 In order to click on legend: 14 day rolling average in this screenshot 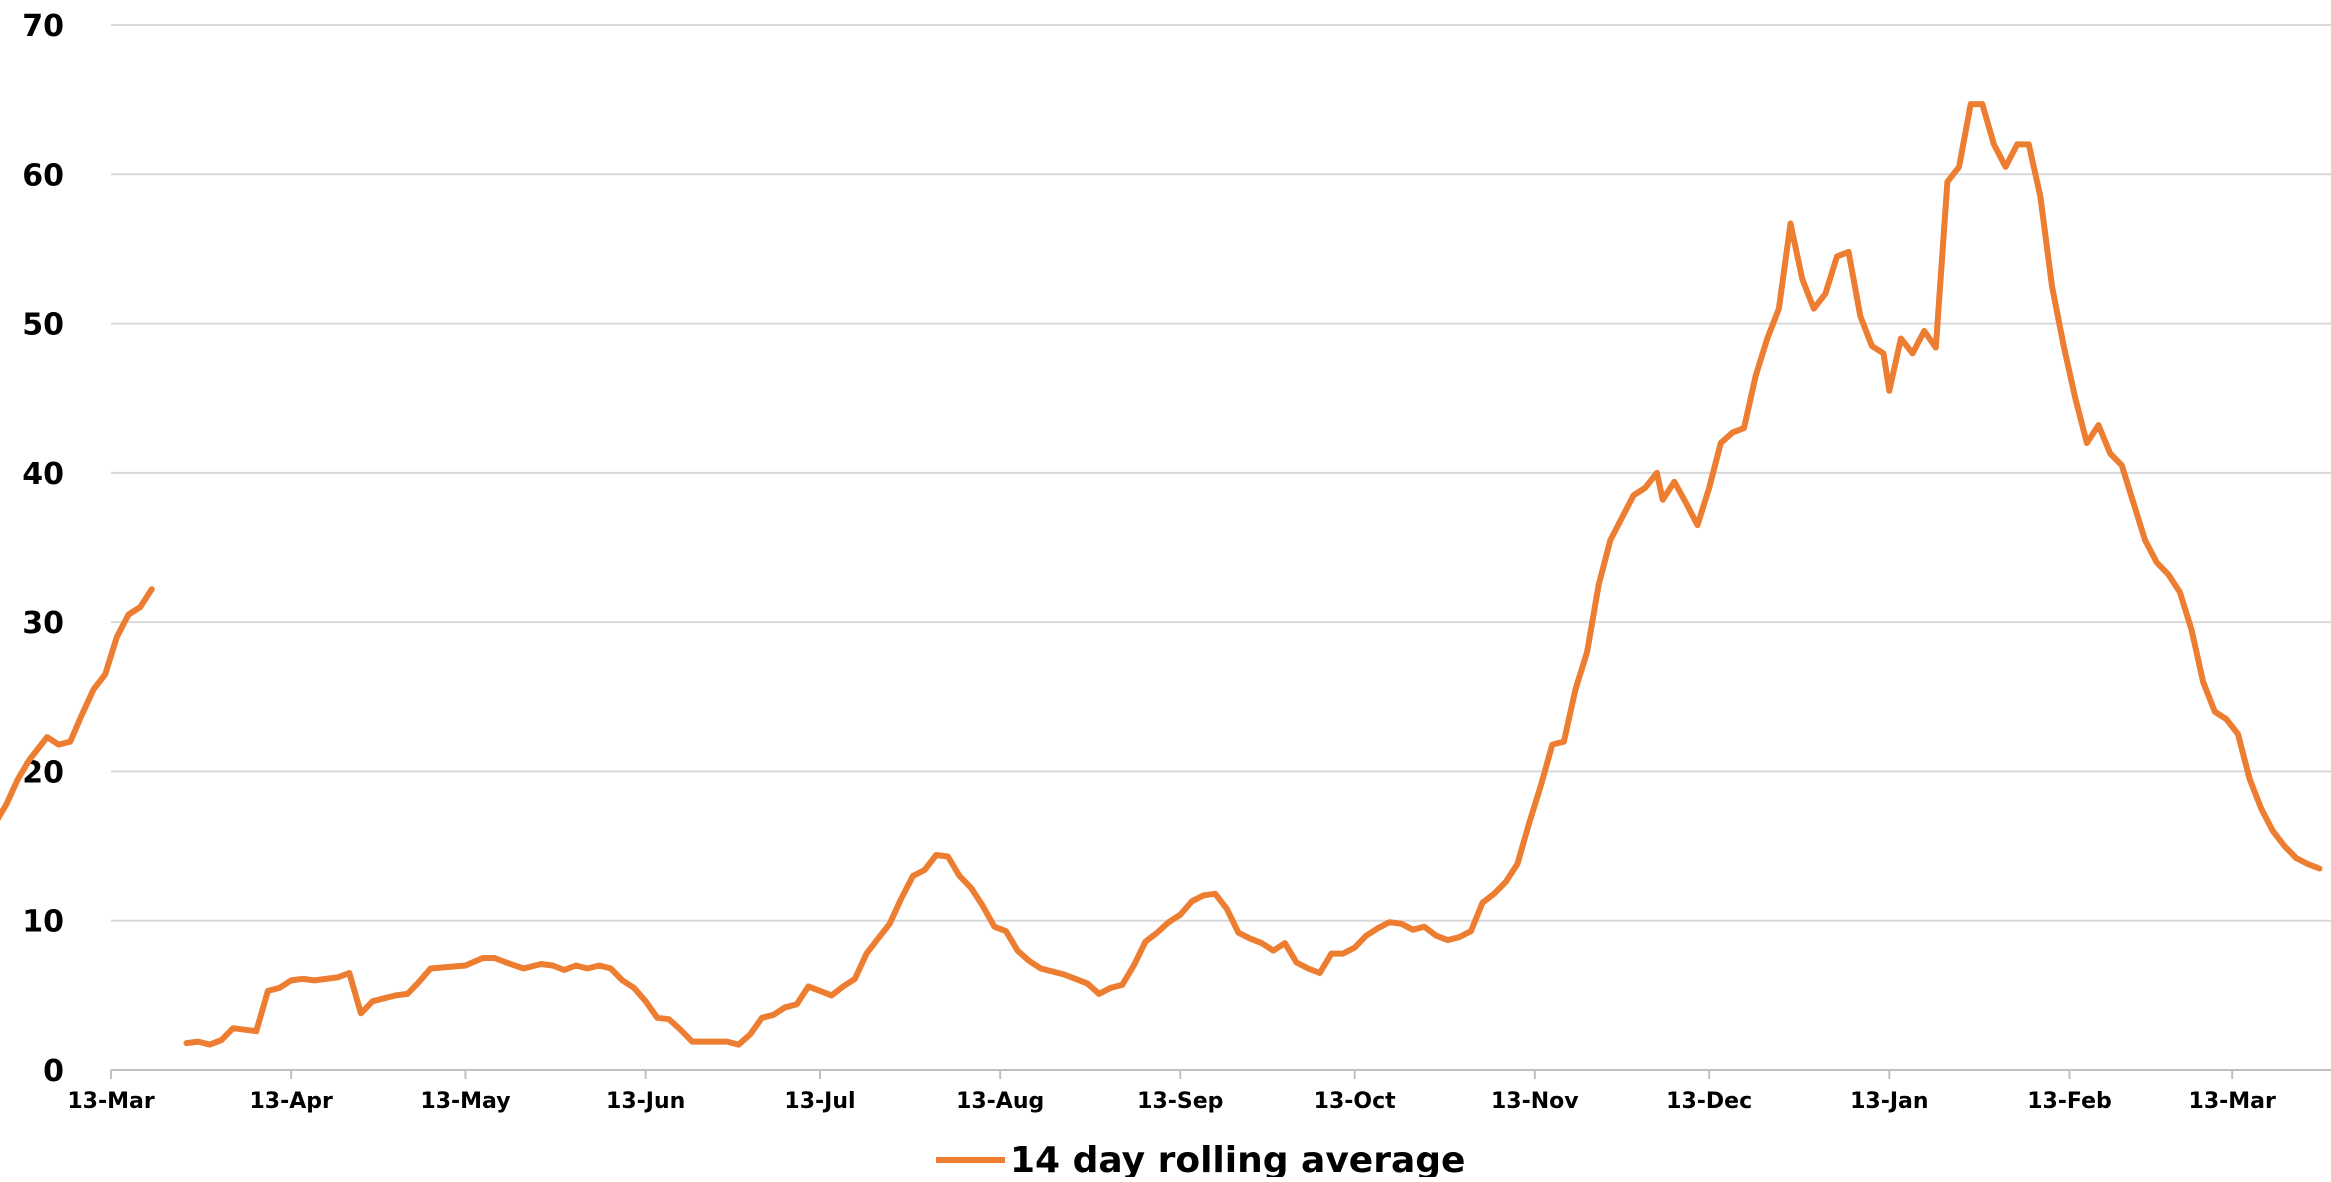, I will do `click(1200, 1160)`.